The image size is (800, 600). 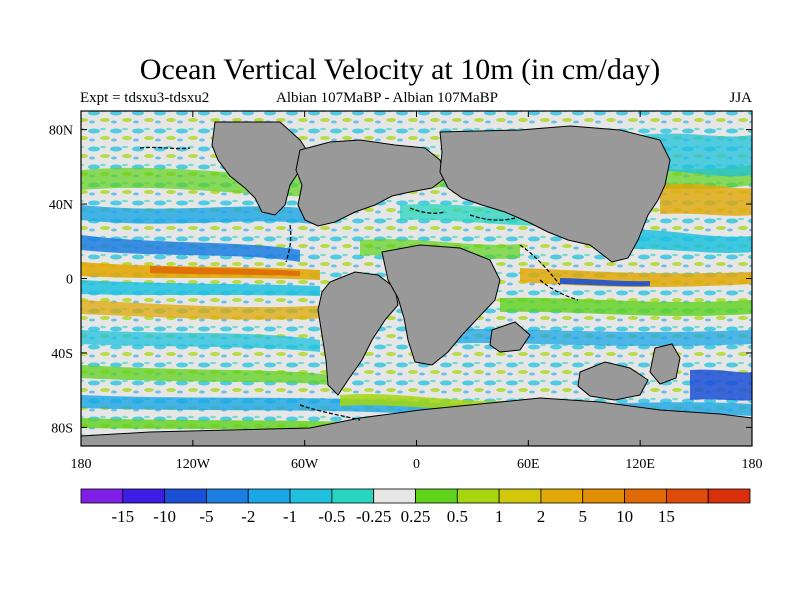 What do you see at coordinates (164, 516) in the screenshot?
I see `colorbar-label: -10` at bounding box center [164, 516].